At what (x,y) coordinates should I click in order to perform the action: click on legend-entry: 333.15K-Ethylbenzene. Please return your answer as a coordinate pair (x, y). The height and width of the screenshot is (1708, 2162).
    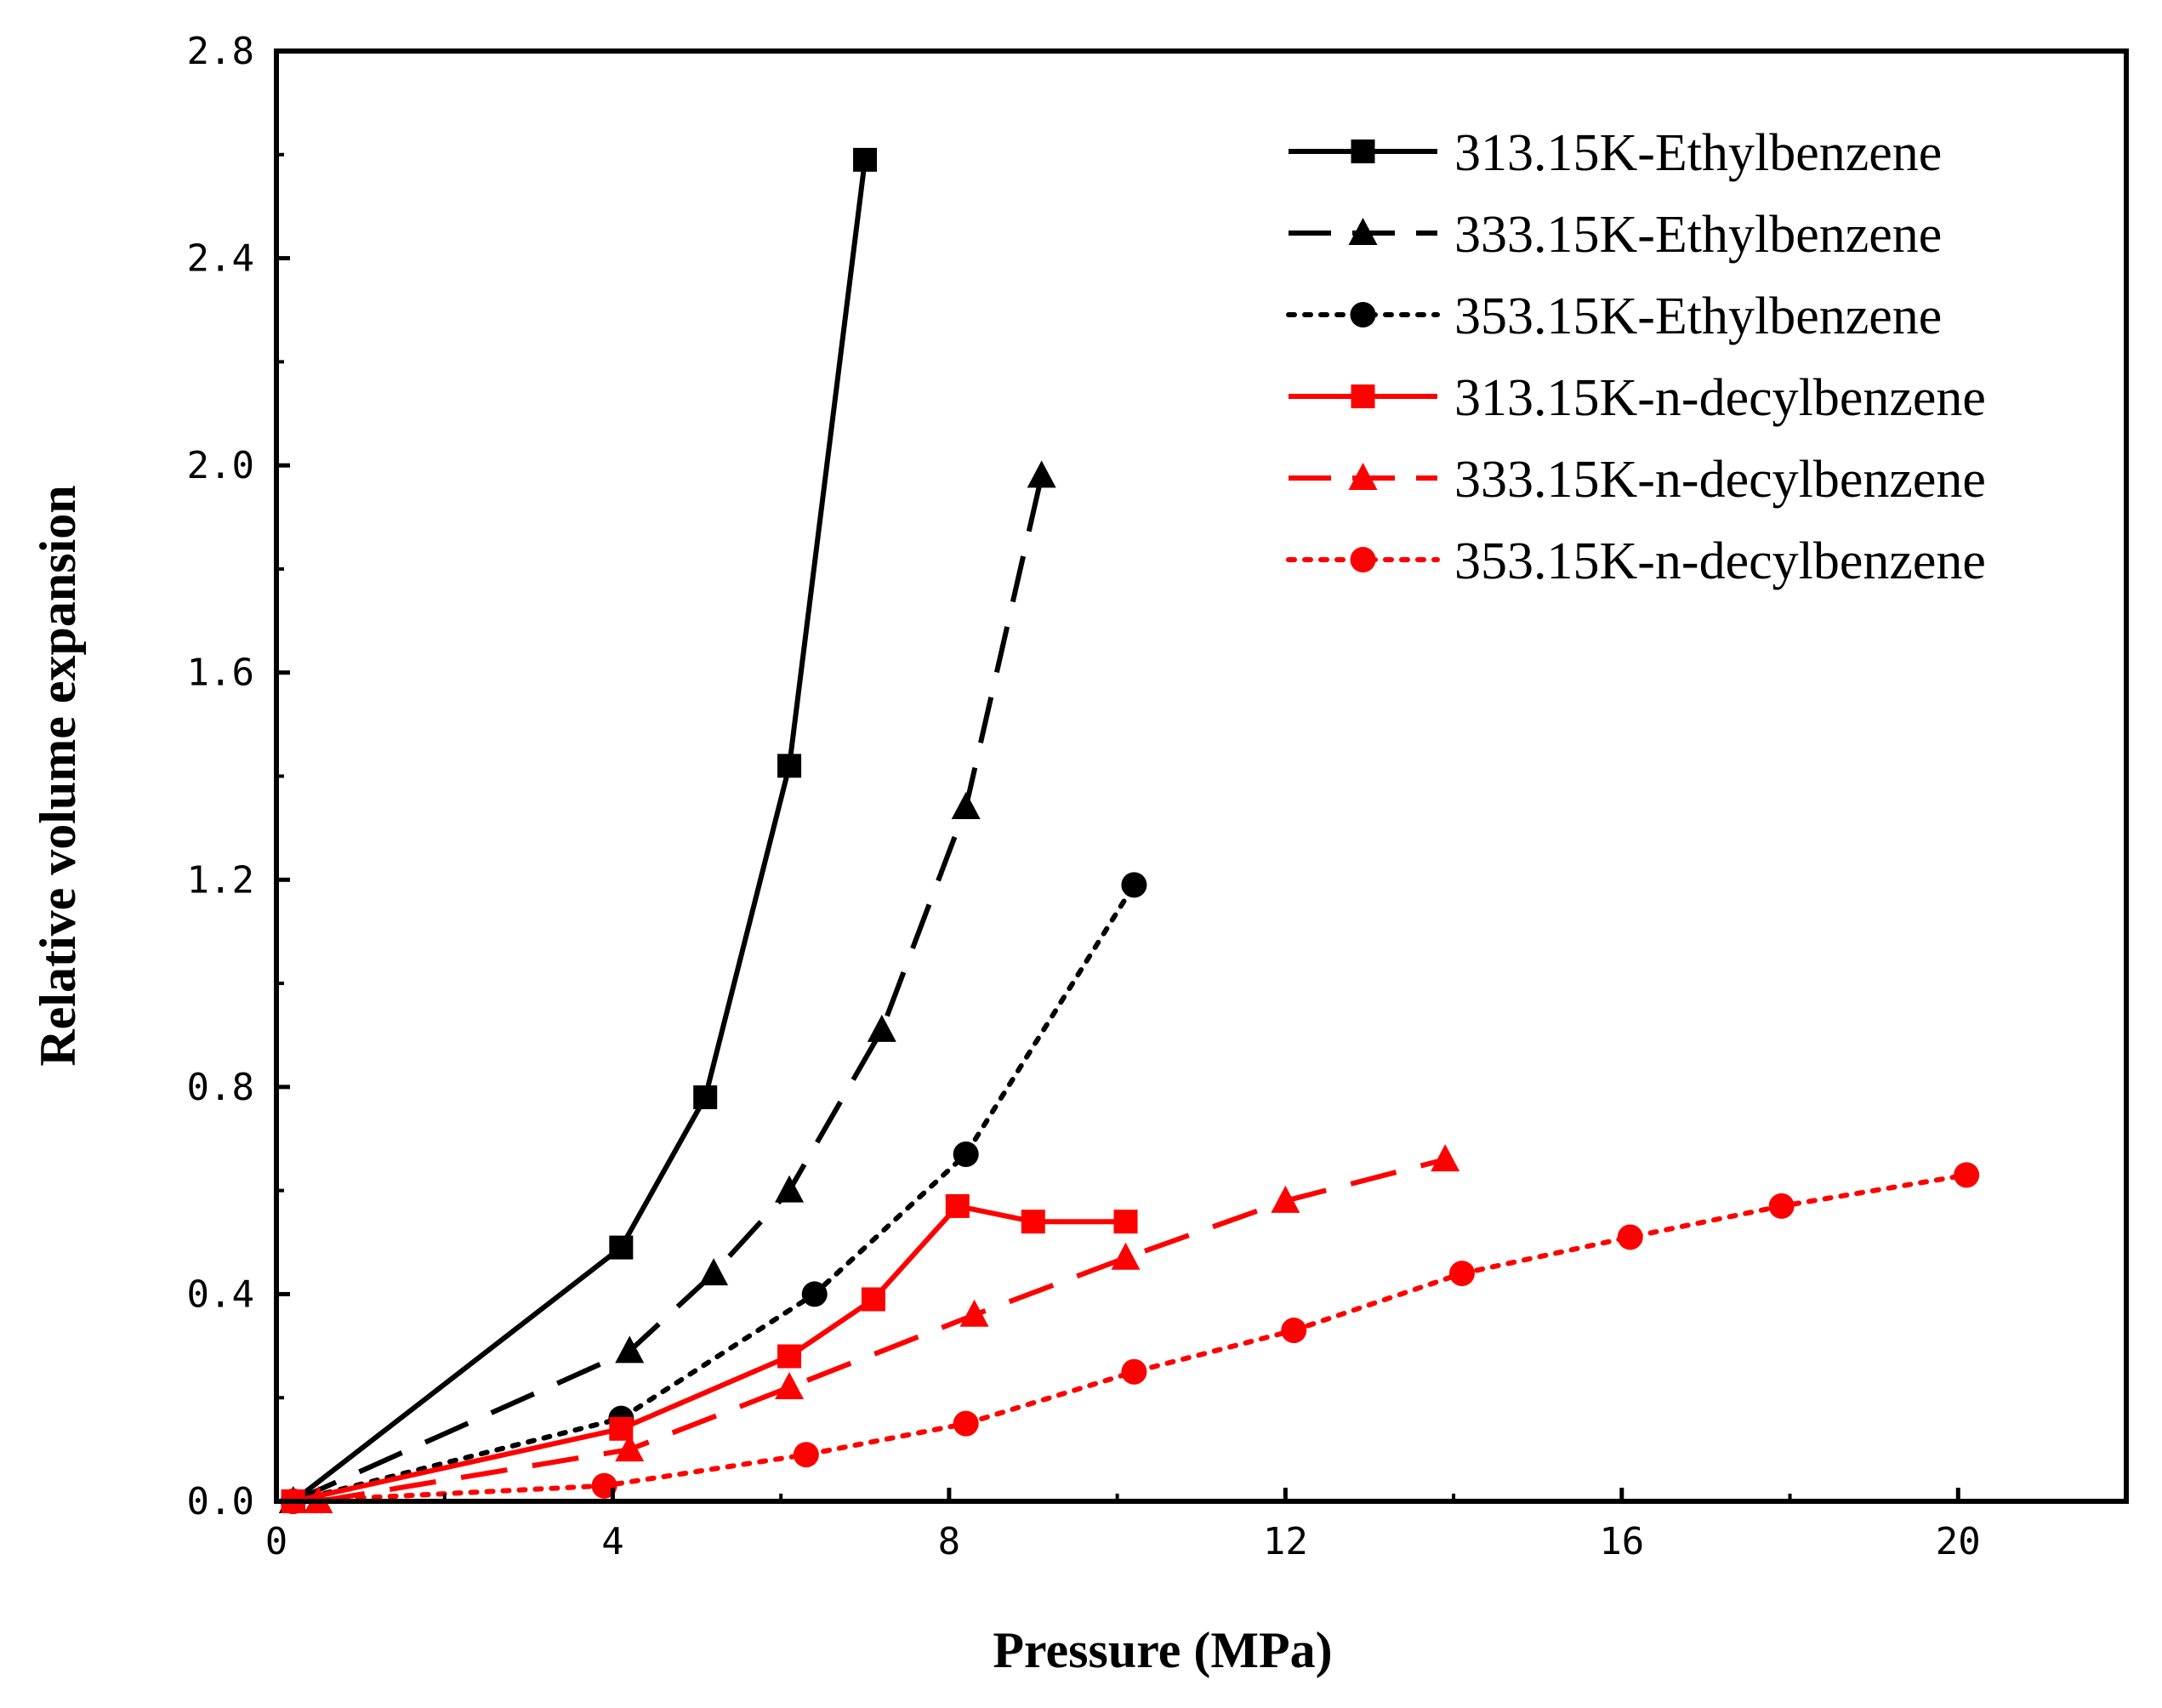
    Looking at the image, I should click on (1615, 235).